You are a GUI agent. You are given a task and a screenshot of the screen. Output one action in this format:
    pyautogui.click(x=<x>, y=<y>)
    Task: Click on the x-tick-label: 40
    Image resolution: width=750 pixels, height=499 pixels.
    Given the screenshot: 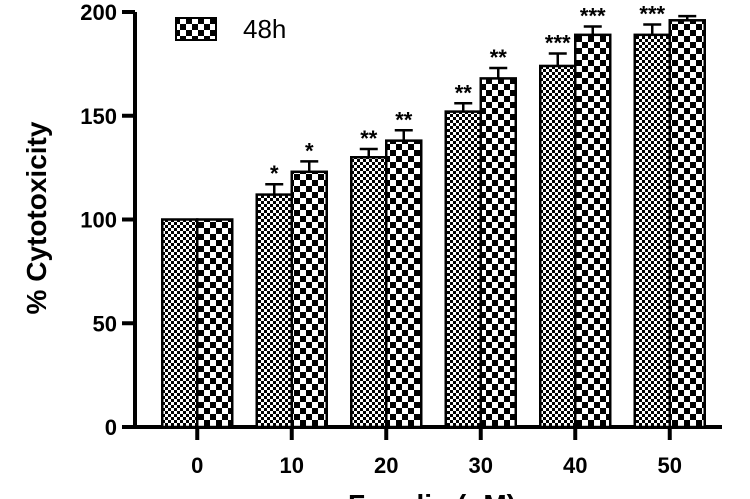 What is the action you would take?
    pyautogui.click(x=575, y=465)
    